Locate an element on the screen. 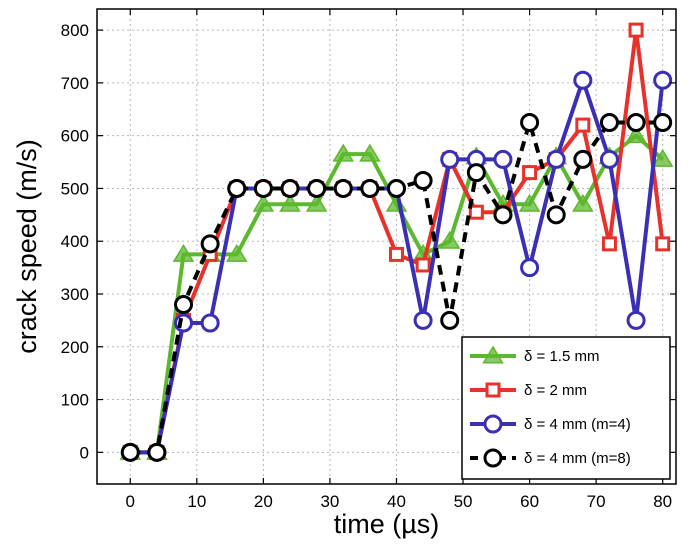 The height and width of the screenshot is (546, 691). legend-label: δ = 4 mm (m=4) is located at coordinates (577, 424).